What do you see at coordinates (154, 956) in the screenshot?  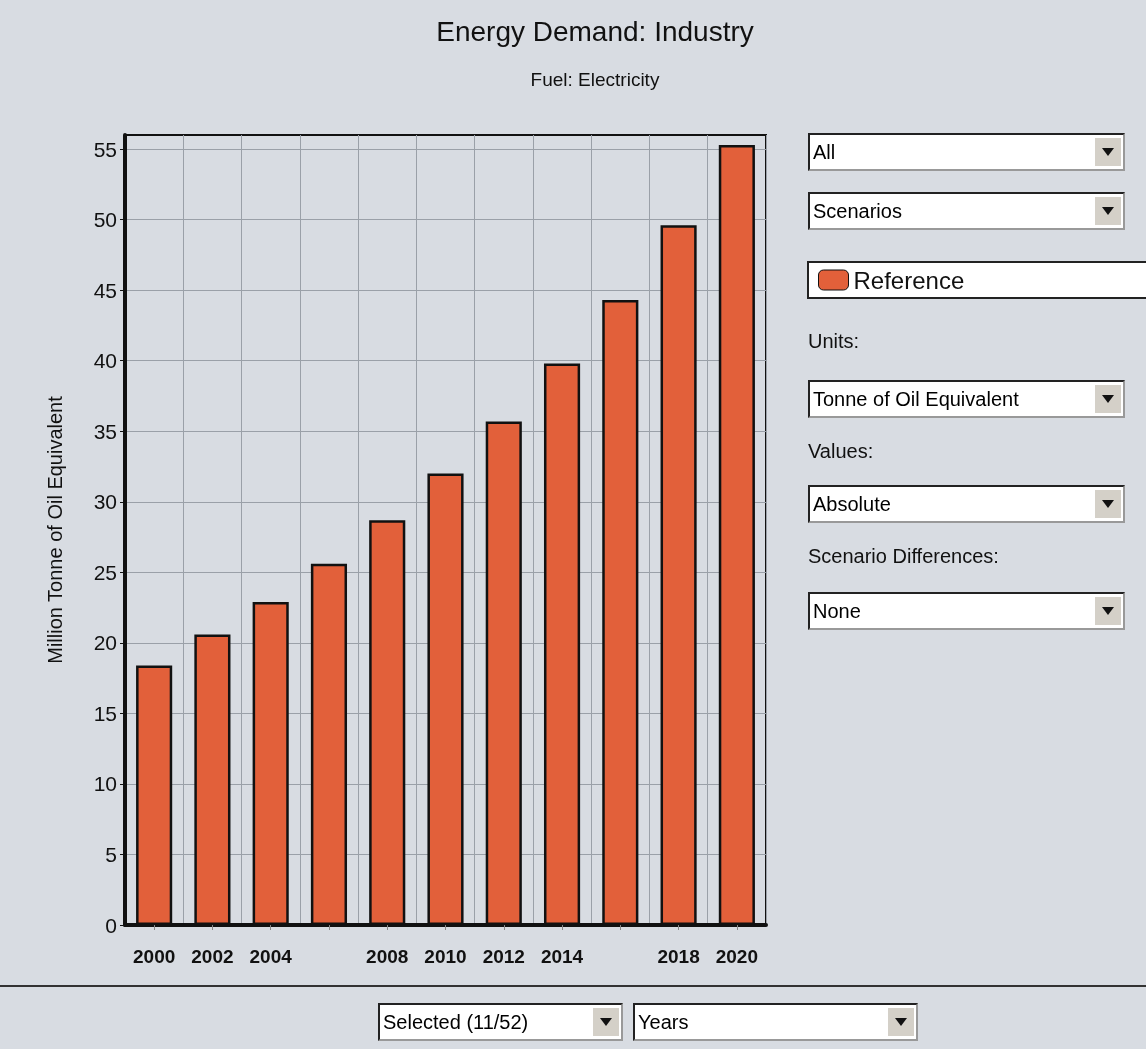 I see `x-tick-label: 2000` at bounding box center [154, 956].